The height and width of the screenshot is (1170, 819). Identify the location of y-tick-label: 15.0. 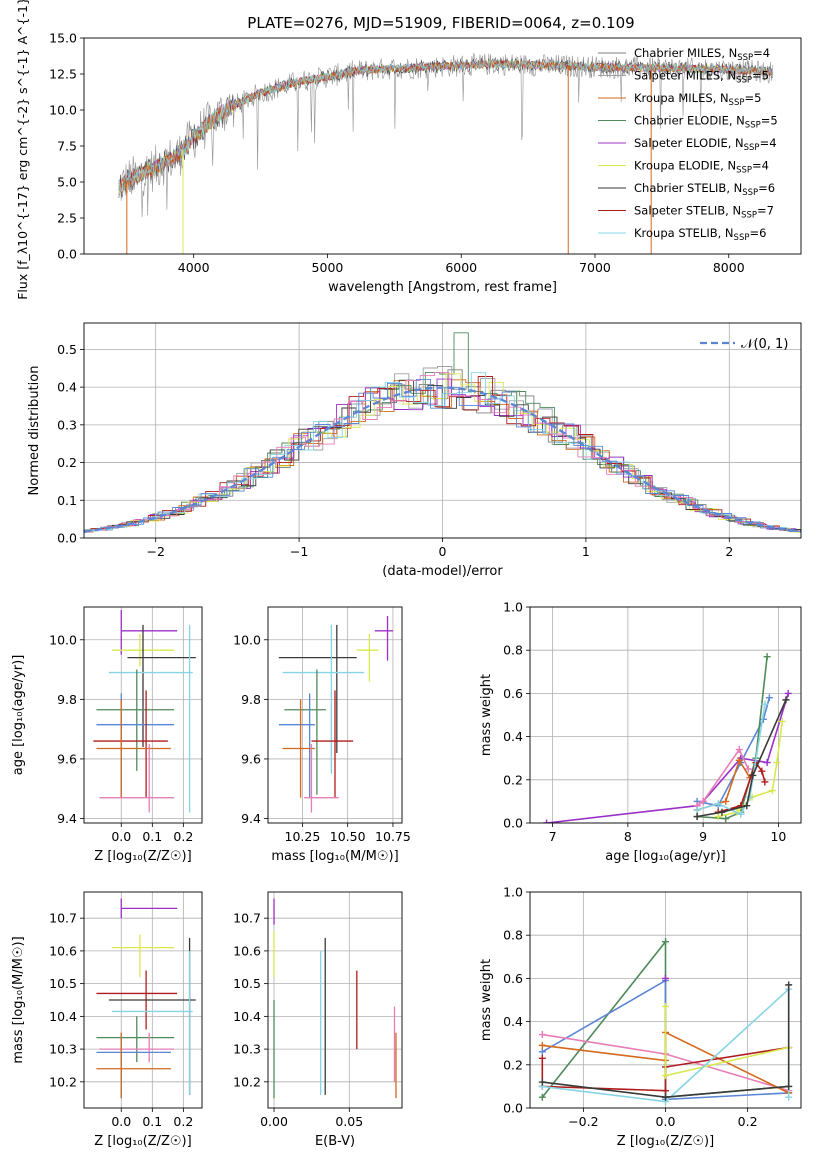
(63, 38).